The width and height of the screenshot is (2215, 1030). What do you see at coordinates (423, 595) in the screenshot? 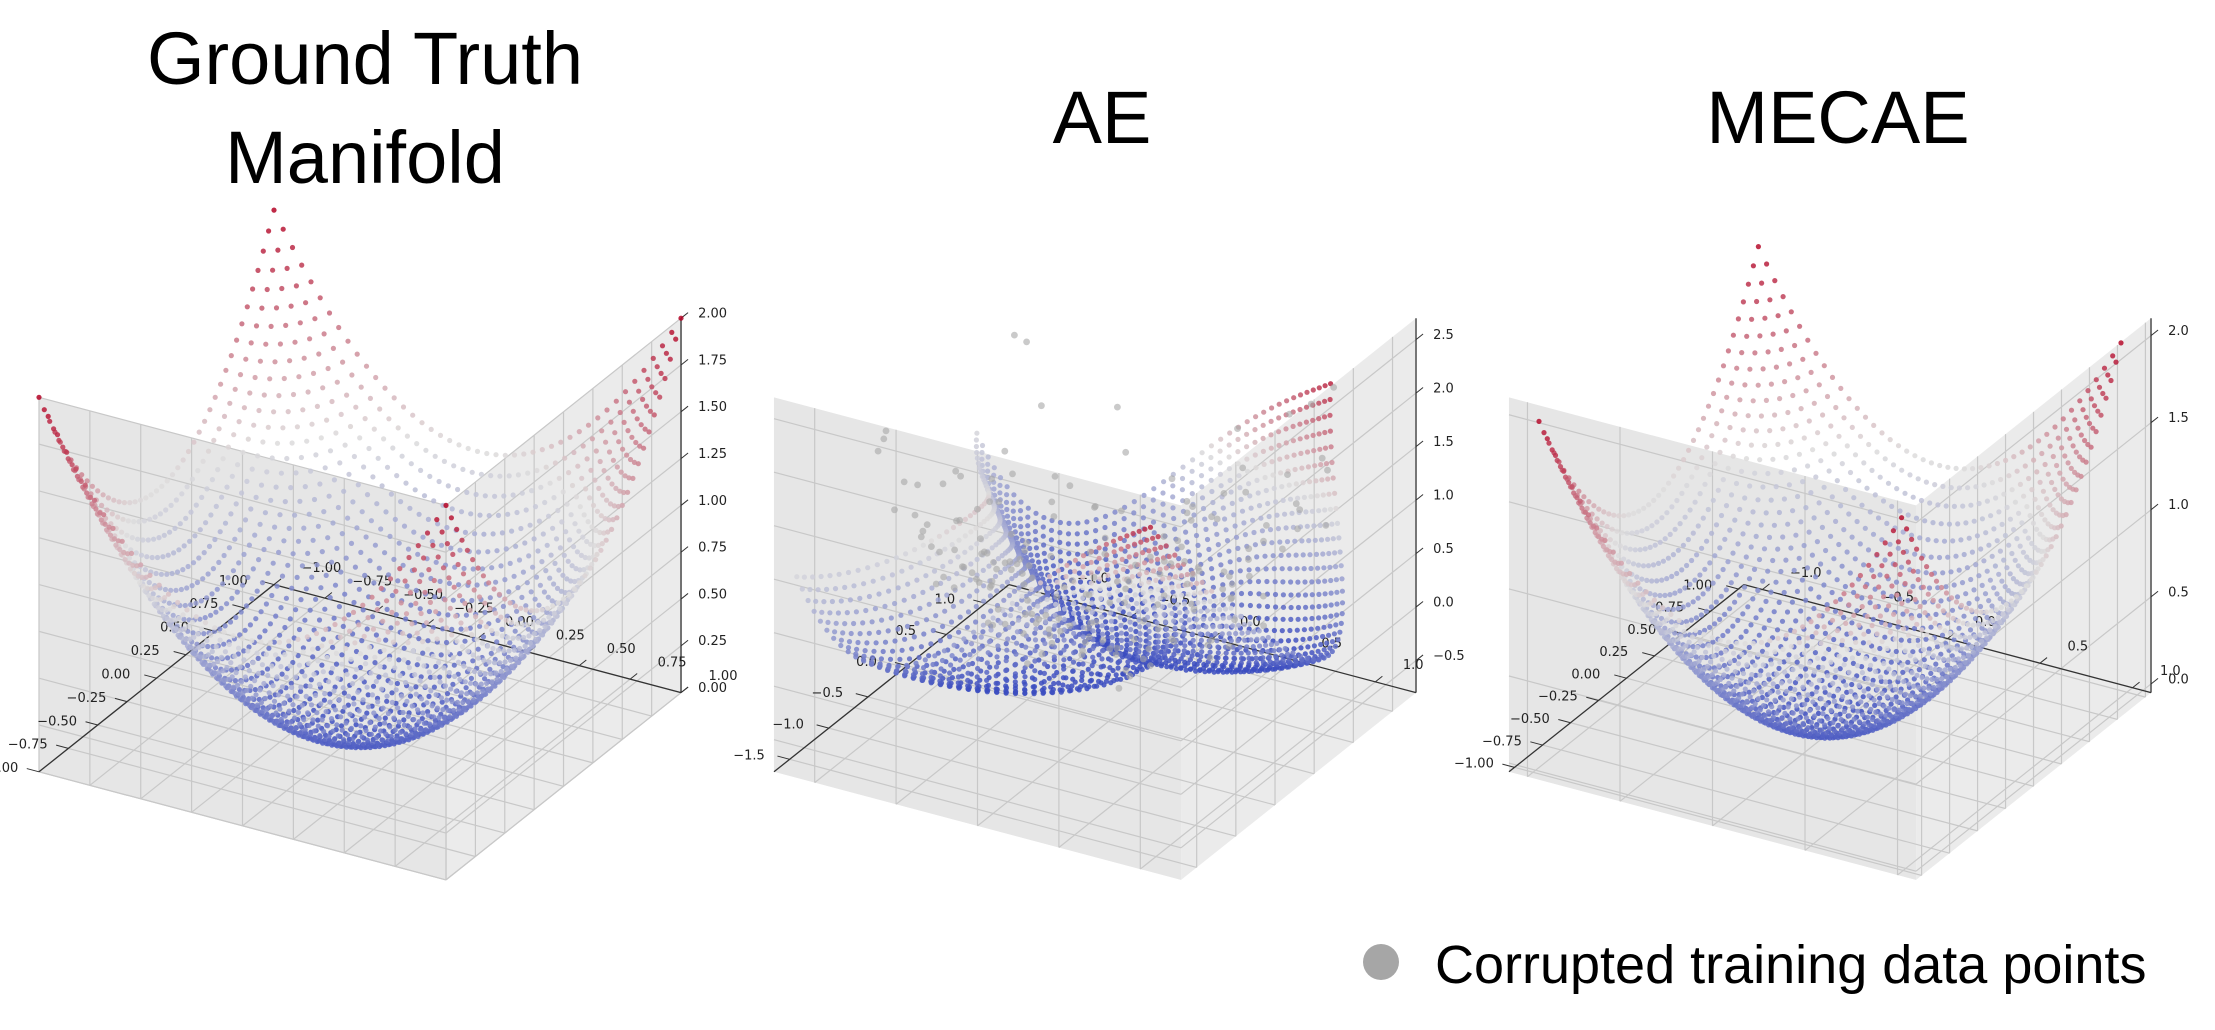
I see `y-tick-label: −0.50` at bounding box center [423, 595].